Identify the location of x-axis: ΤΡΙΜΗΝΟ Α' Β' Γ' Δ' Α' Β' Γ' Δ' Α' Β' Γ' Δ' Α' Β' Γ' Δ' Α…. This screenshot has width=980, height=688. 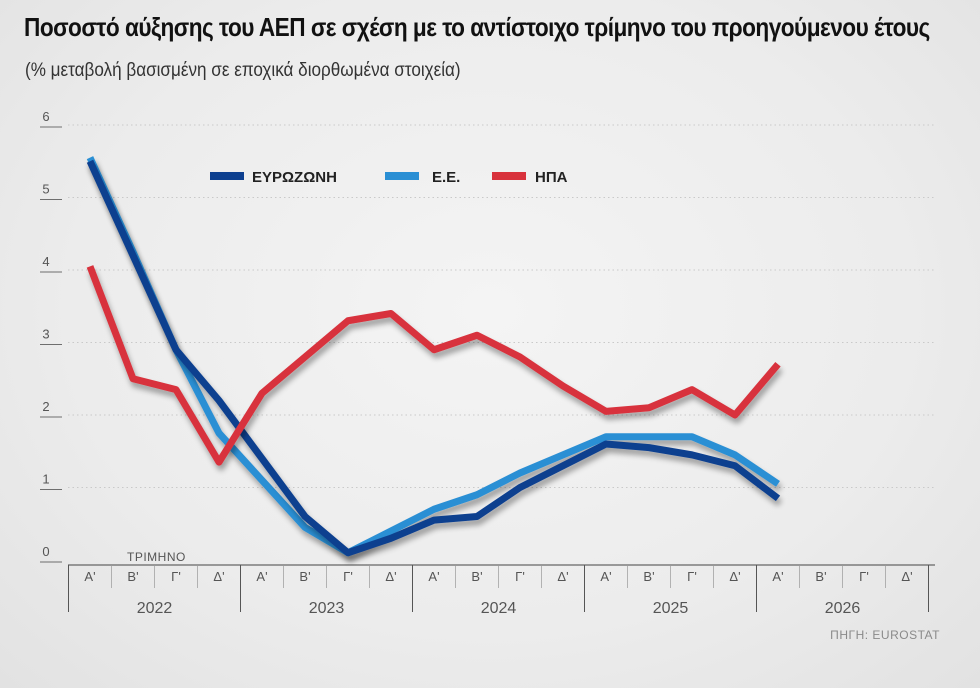
(498, 583).